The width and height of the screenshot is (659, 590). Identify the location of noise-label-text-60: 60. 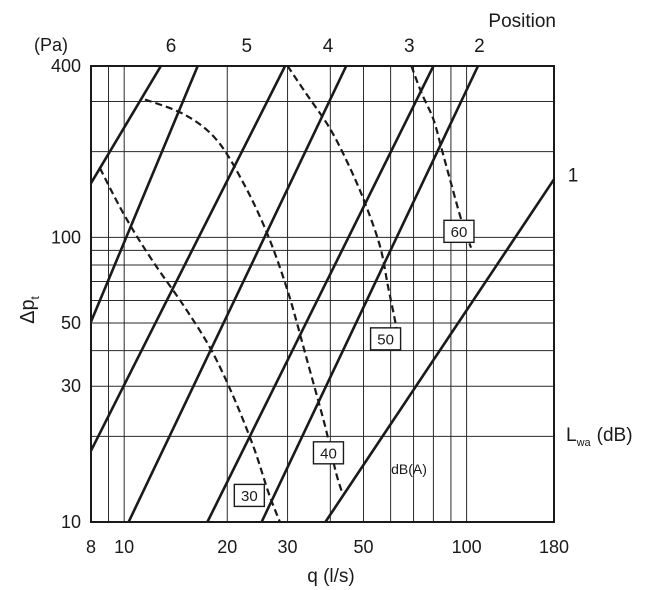
(459, 232).